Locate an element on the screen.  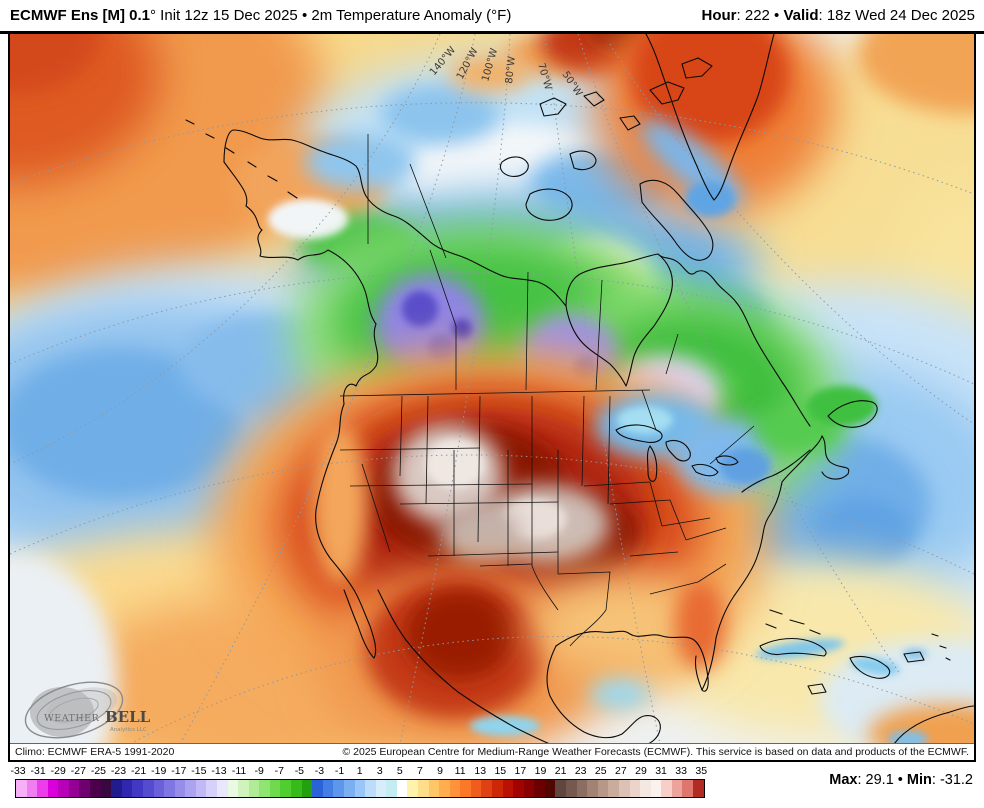
colorbar-tick-label: 21 is located at coordinates (560, 771).